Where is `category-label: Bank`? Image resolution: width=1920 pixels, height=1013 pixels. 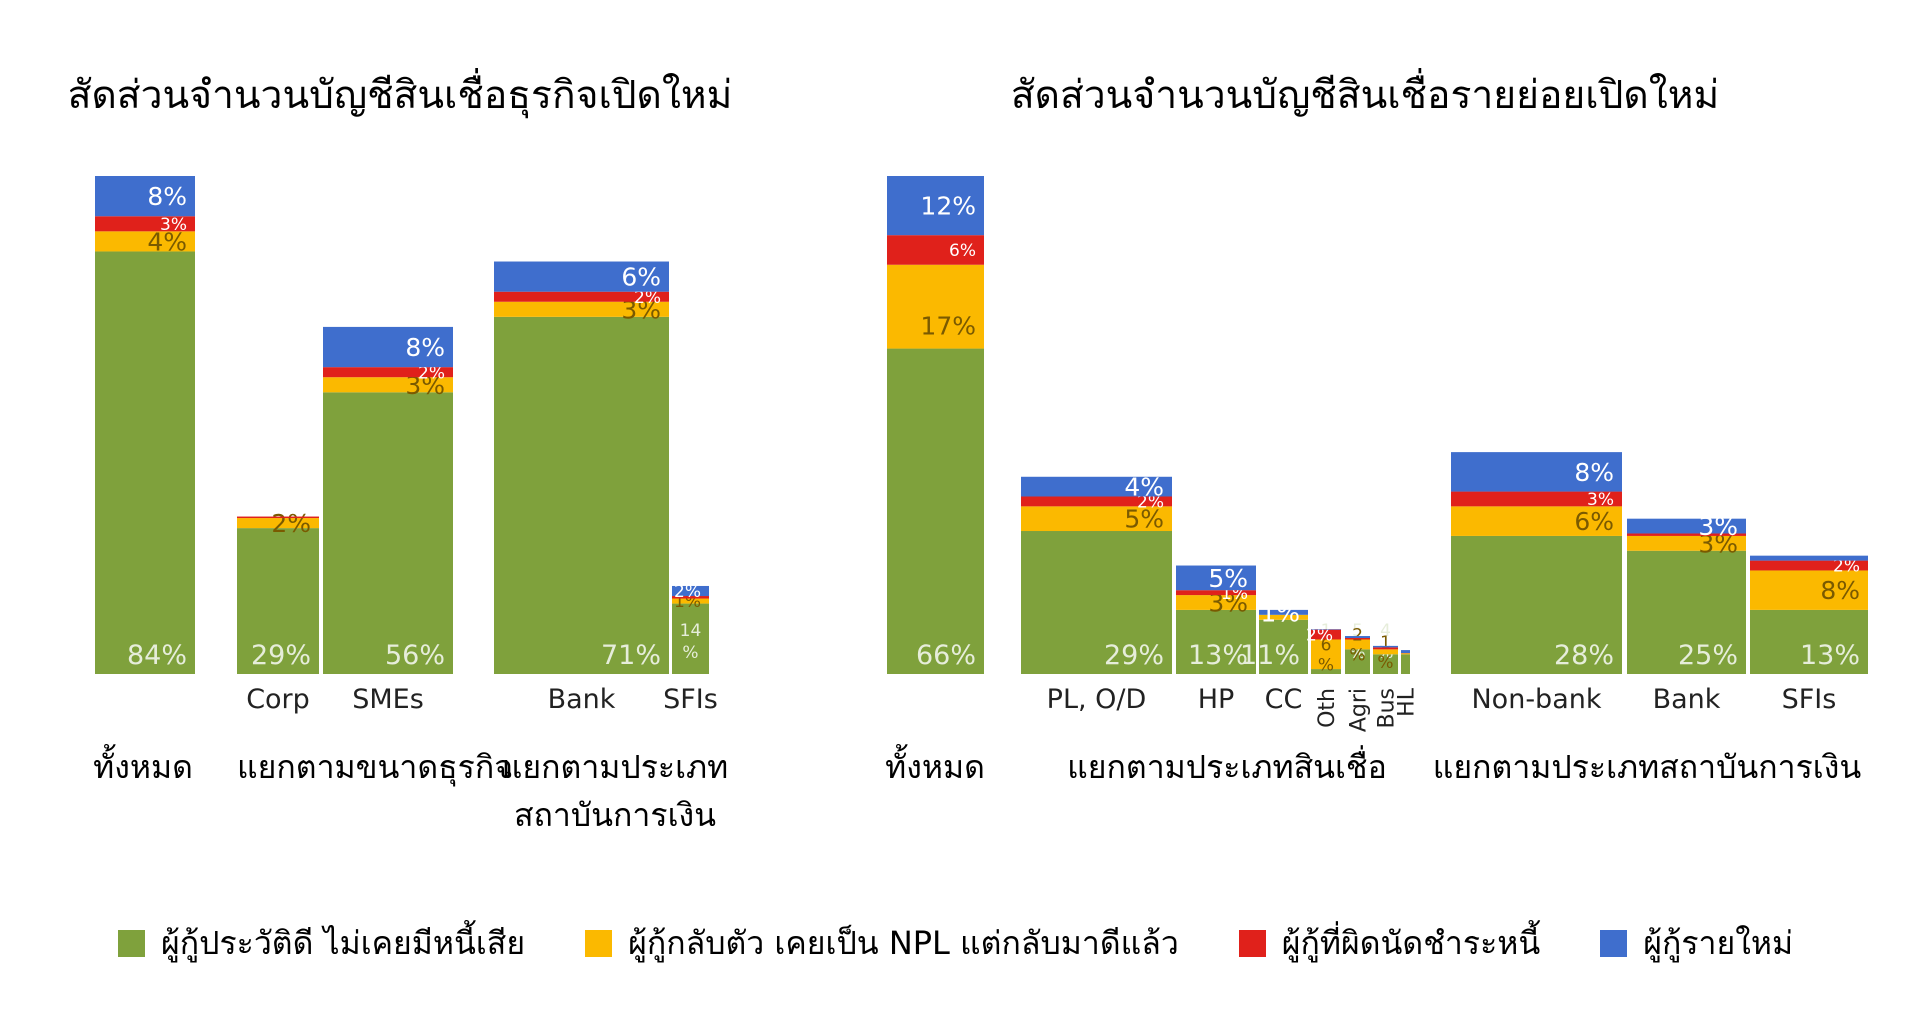
category-label: Bank is located at coordinates (1687, 699).